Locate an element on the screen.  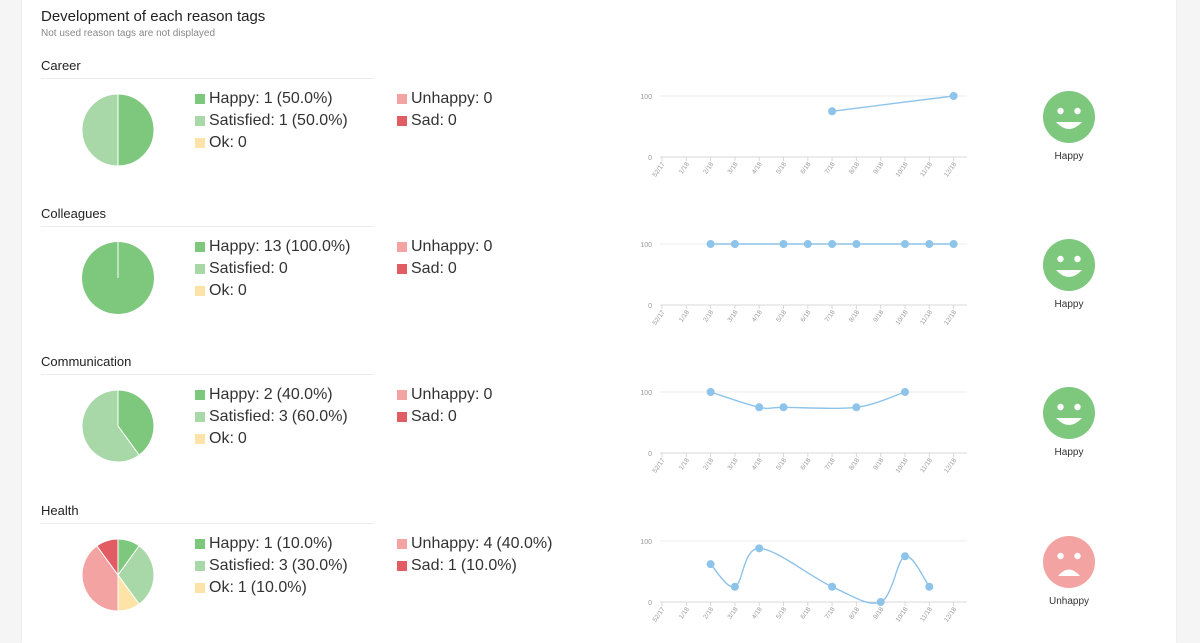
legend-label: Ok: is located at coordinates (221, 587).